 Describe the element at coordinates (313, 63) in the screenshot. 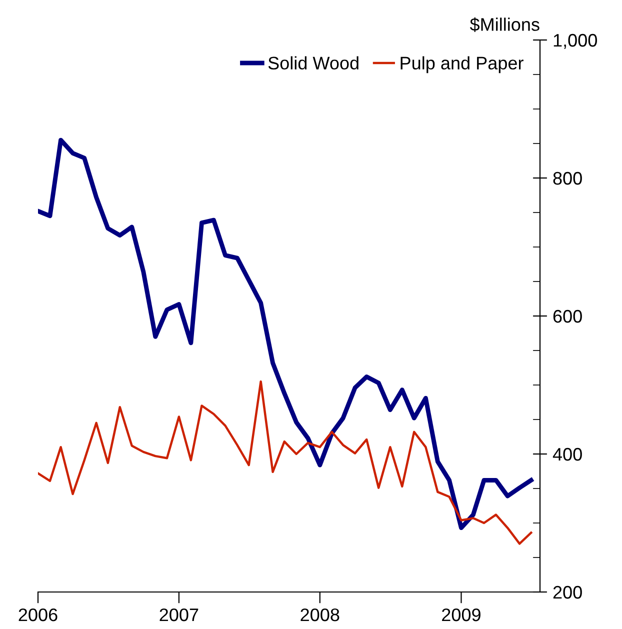

I see `legend-label: Solid Wood` at that location.